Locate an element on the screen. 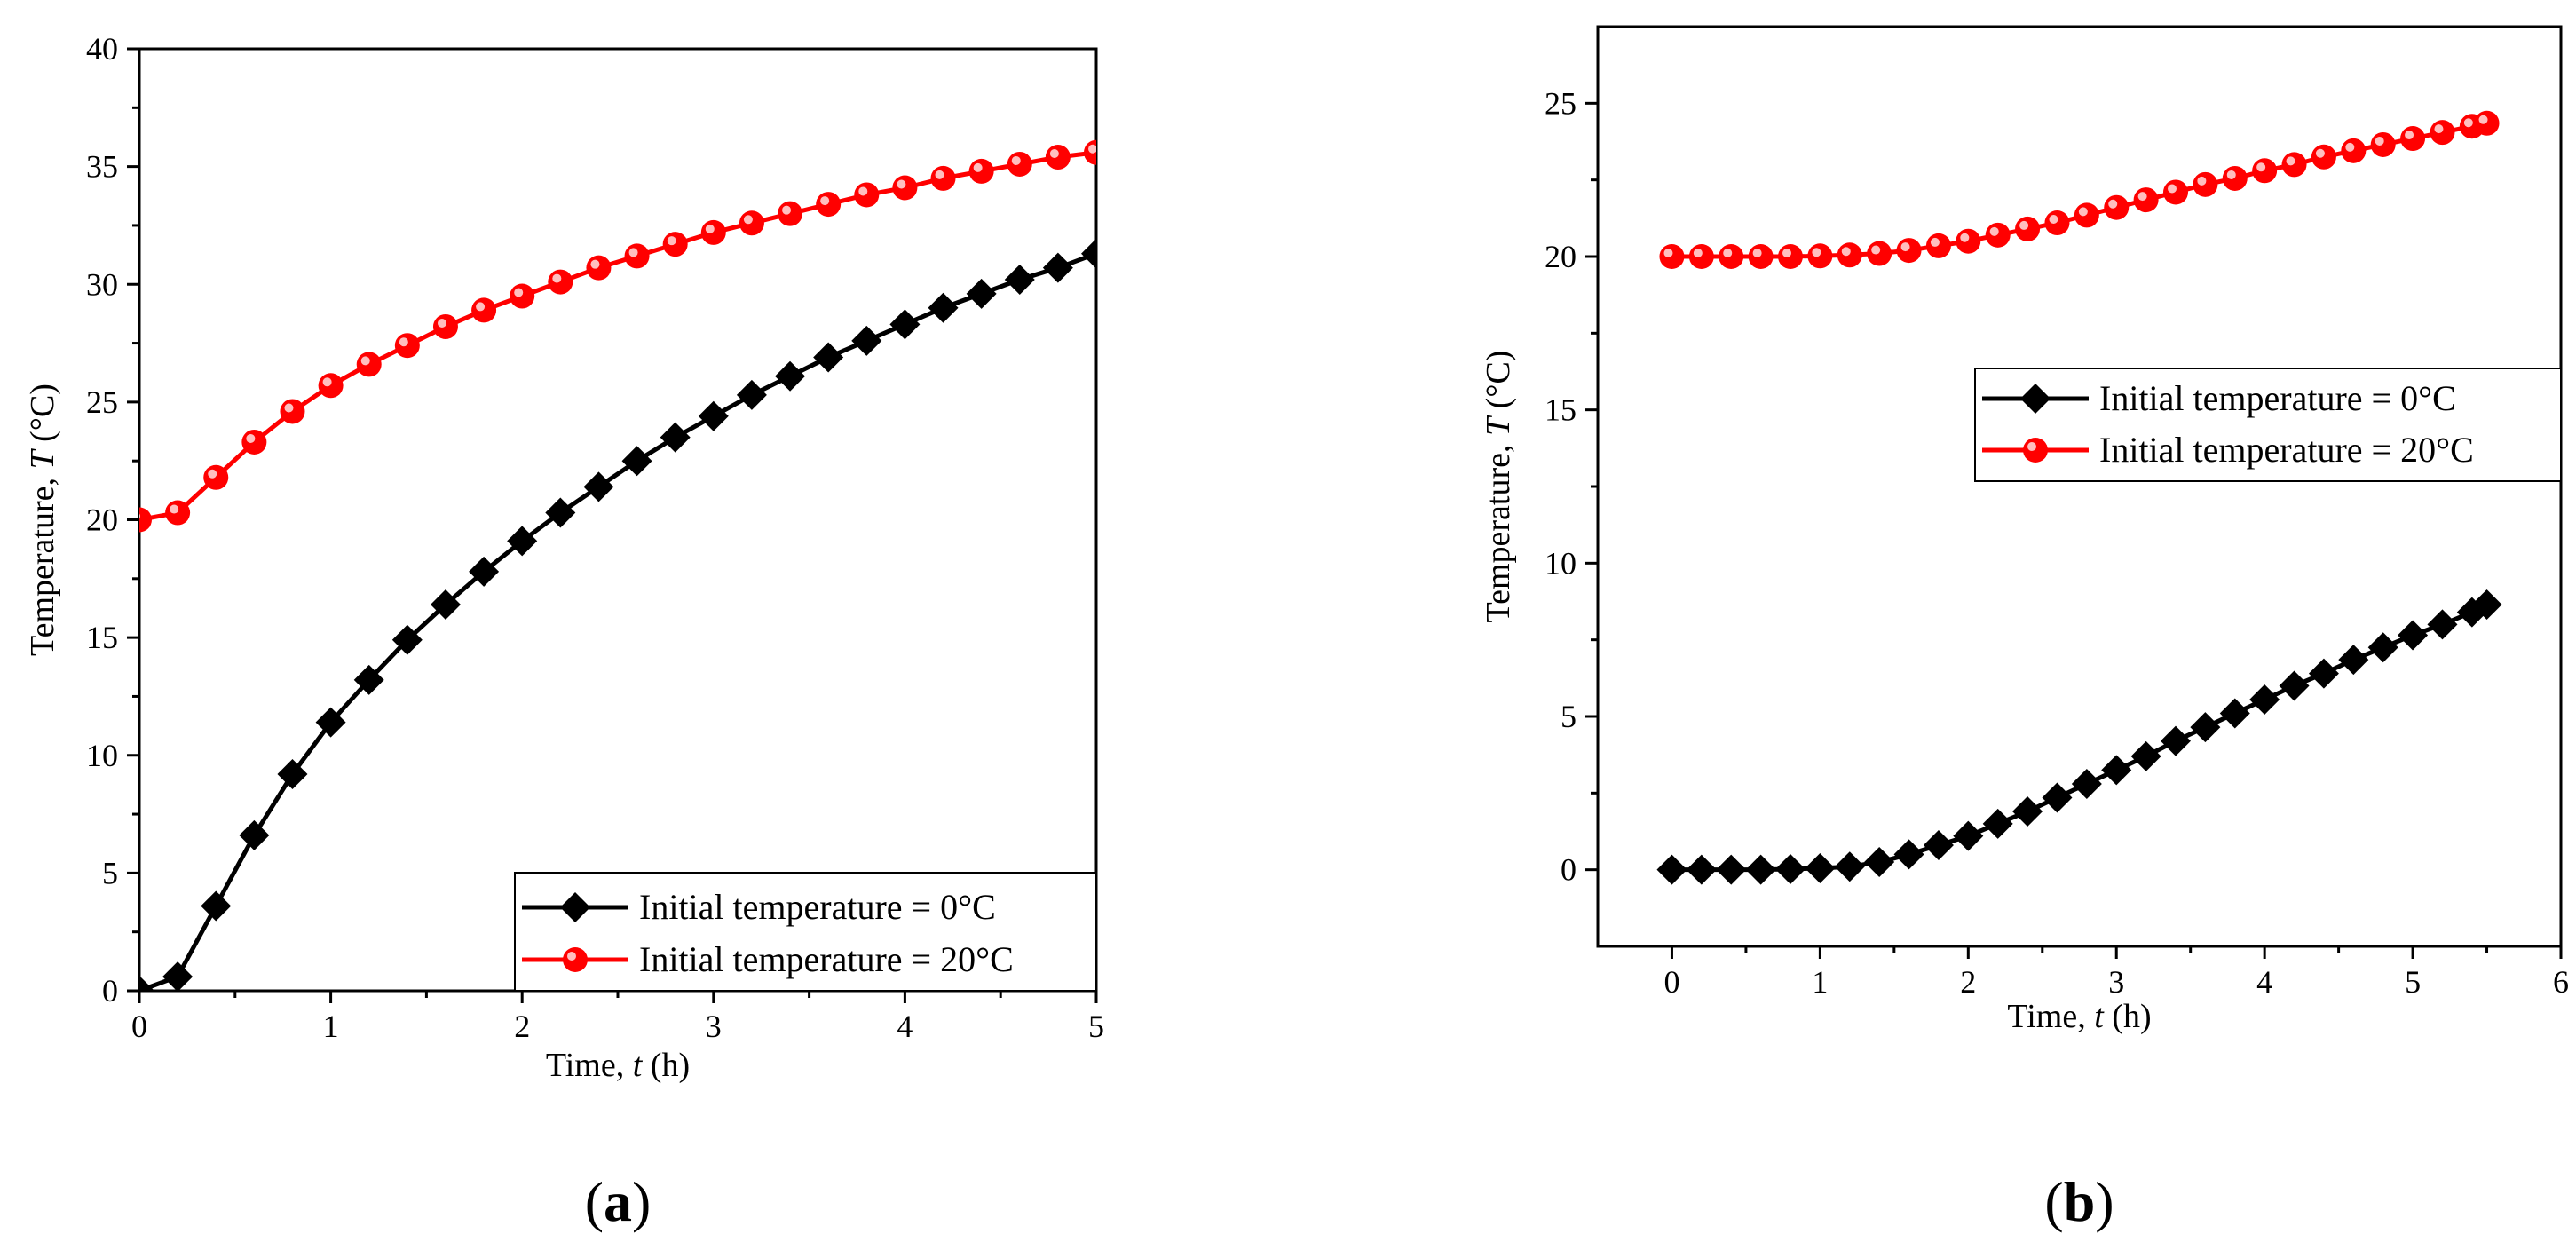 This screenshot has height=1250, width=2576. legend-label: Initial temperature = 0°C is located at coordinates (2277, 398).